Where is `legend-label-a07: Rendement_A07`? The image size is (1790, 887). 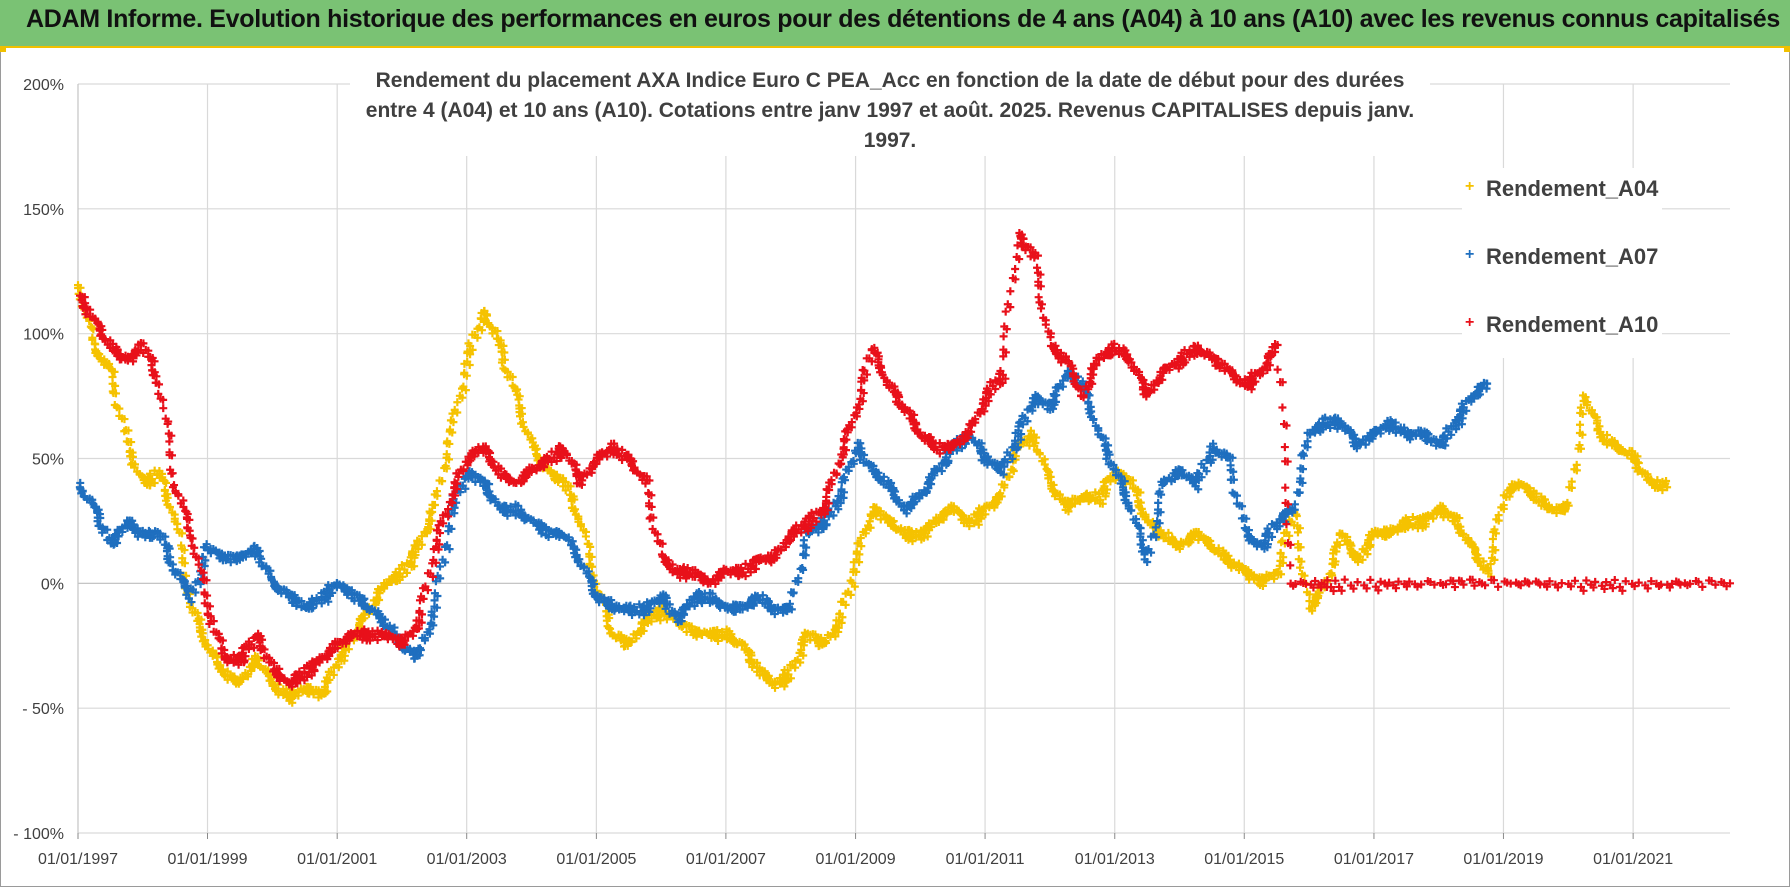 legend-label-a07: Rendement_A07 is located at coordinates (1572, 256).